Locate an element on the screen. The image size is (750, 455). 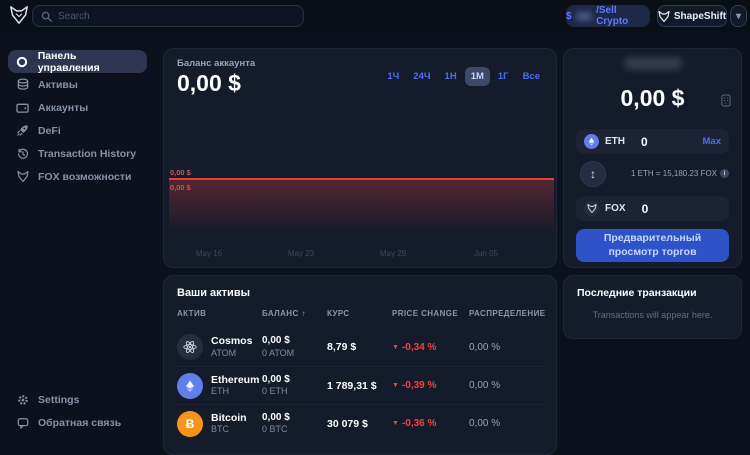
sidebar-item-accounts: Аккаунты is located at coordinates (77, 107).